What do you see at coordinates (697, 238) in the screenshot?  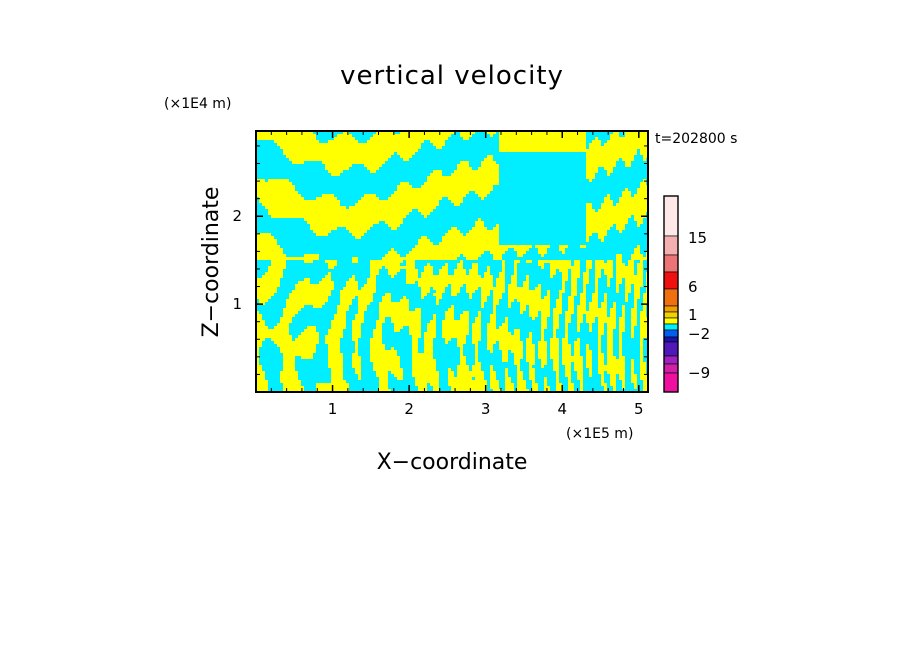 I see `colorbar-tick-label: 15` at bounding box center [697, 238].